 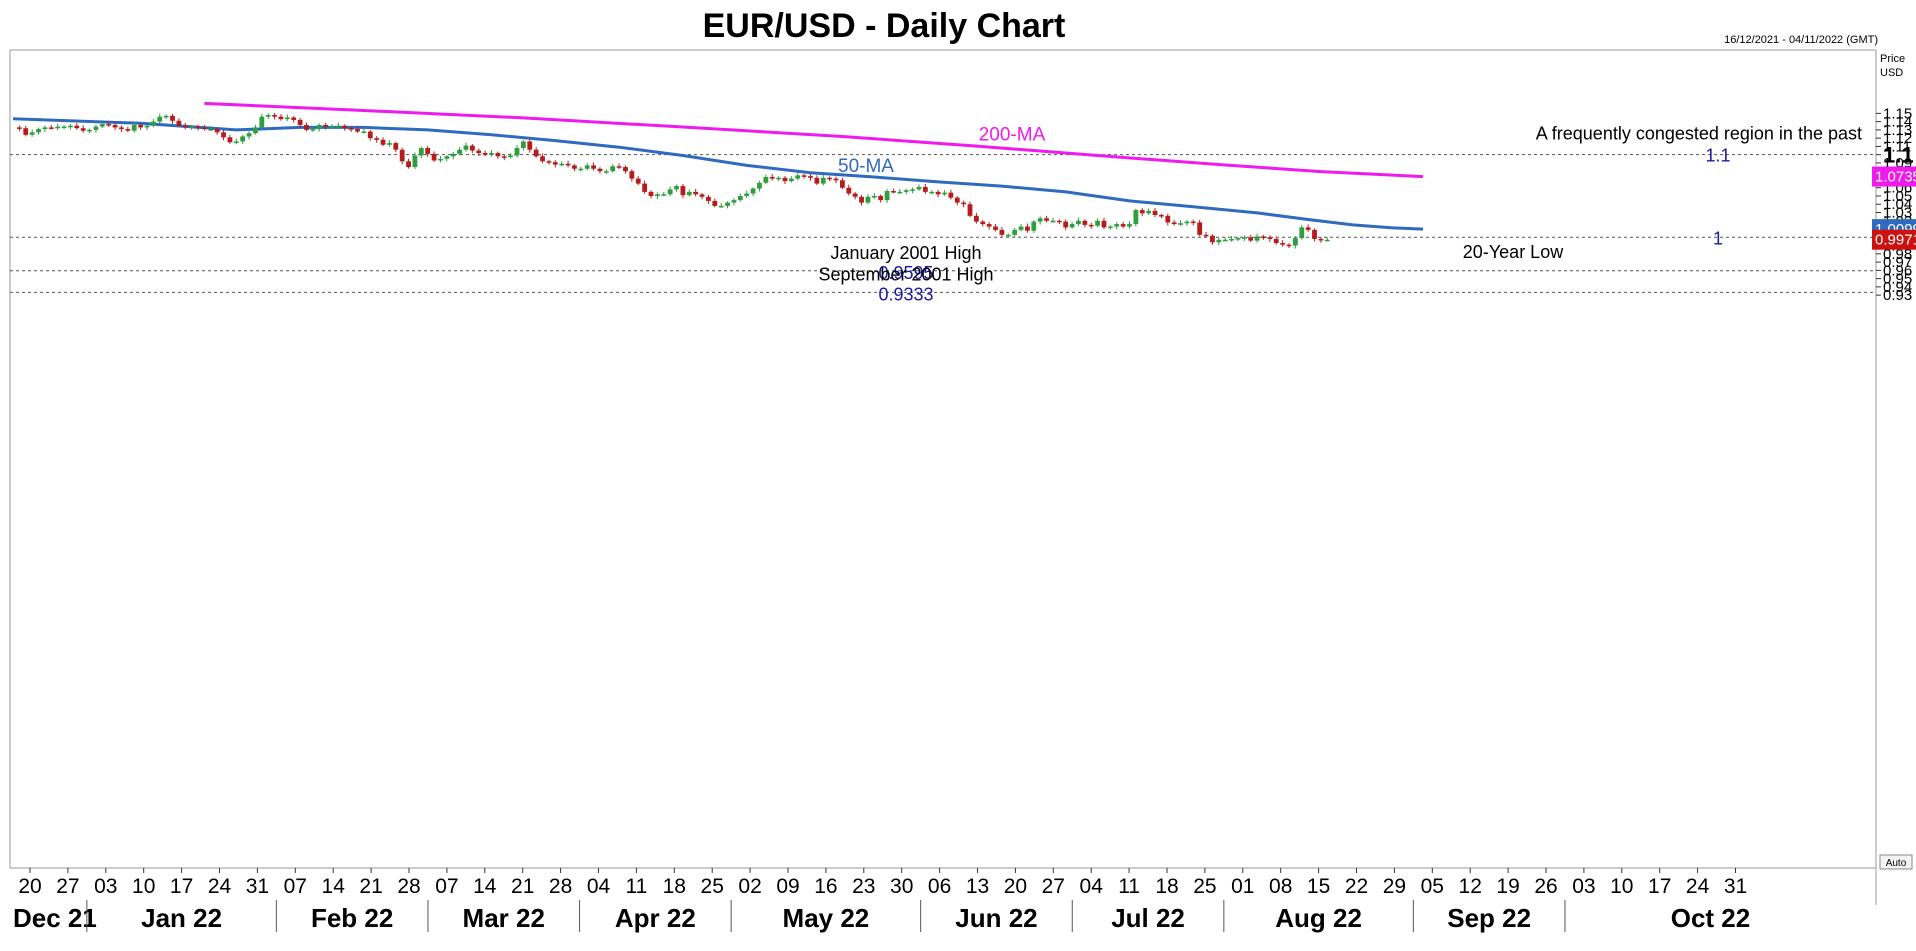 I want to click on y-tick-label: 1.03, so click(x=1897, y=213).